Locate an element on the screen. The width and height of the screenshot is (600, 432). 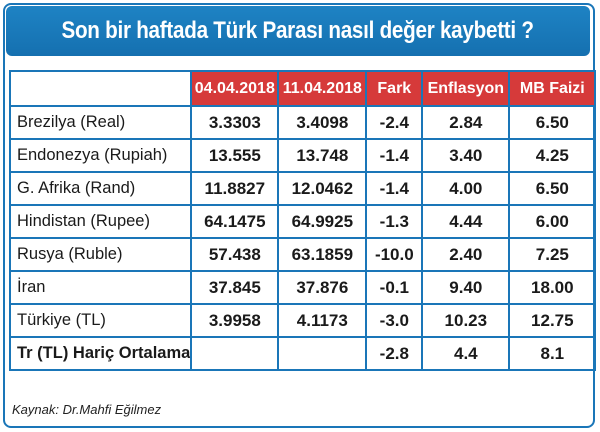
average-row: Tr (TL) Hariç Ortalama -2.8 4.4 8.1 is located at coordinates (302, 353).